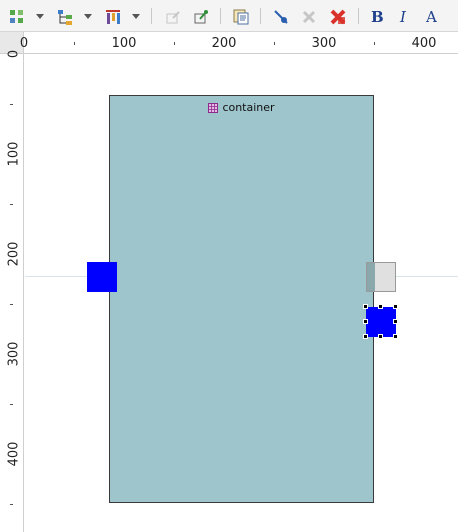 This screenshot has width=458, height=532. I want to click on italic-button: I, so click(403, 17).